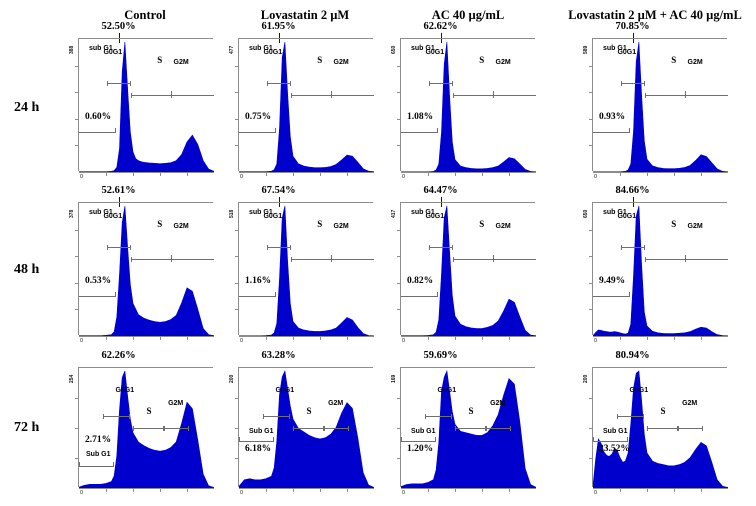 The height and width of the screenshot is (506, 756). What do you see at coordinates (258, 281) in the screenshot?
I see `sub-g1-percent-label: 1.16%` at bounding box center [258, 281].